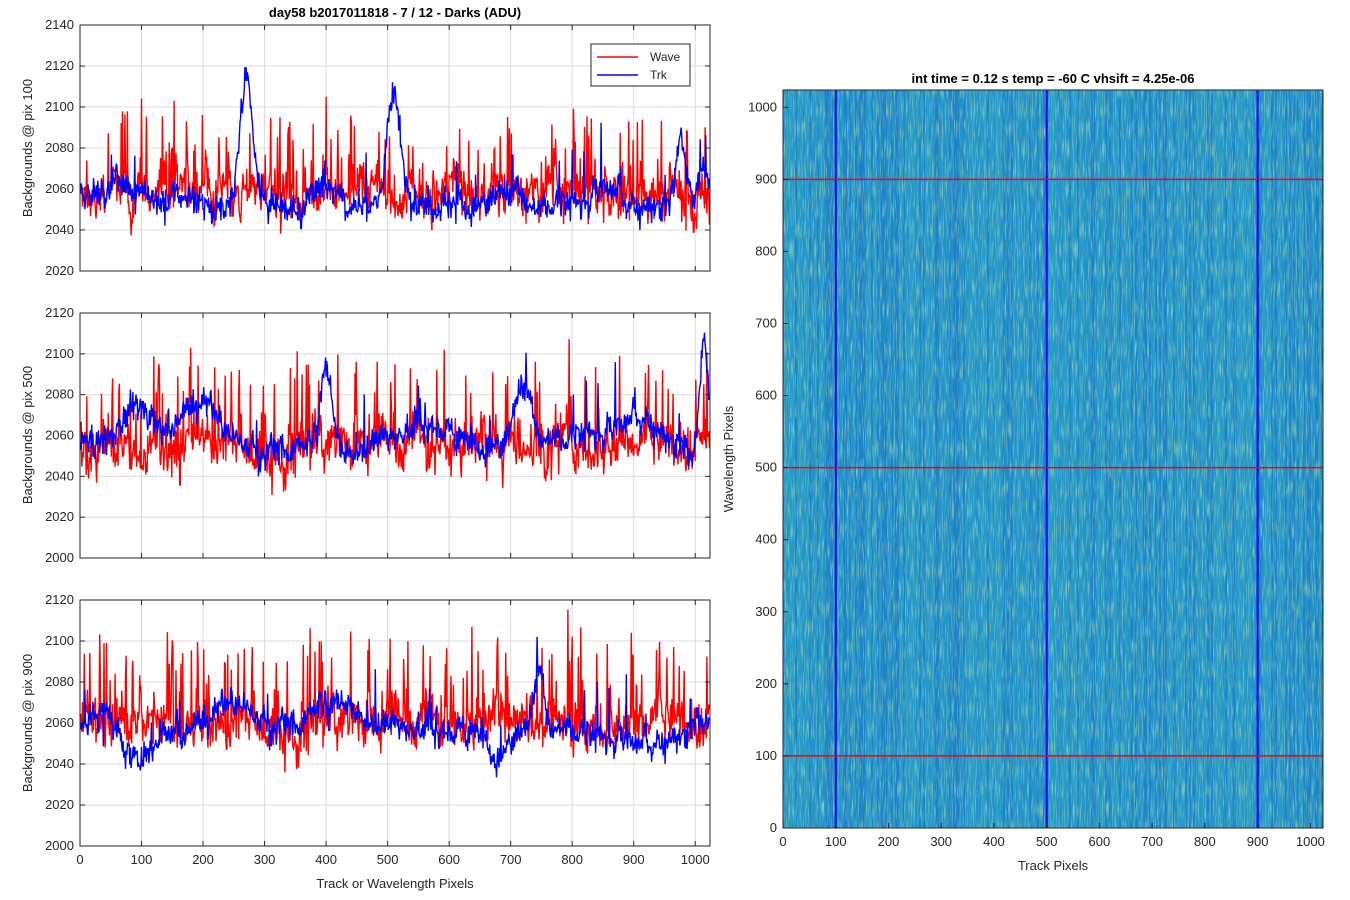 The height and width of the screenshot is (900, 1350). I want to click on x-tick-label: 300, so click(265, 859).